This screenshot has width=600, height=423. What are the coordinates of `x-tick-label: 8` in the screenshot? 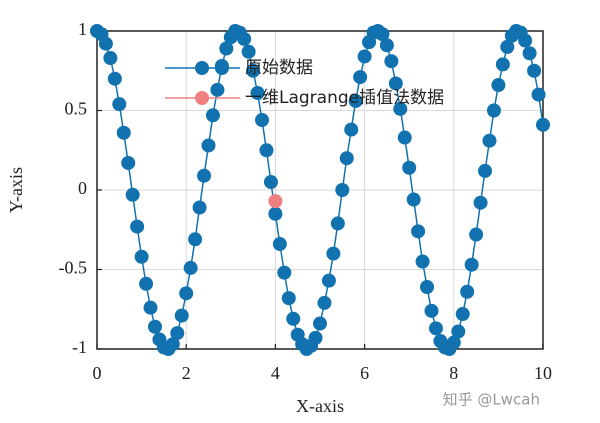 It's located at (453, 373).